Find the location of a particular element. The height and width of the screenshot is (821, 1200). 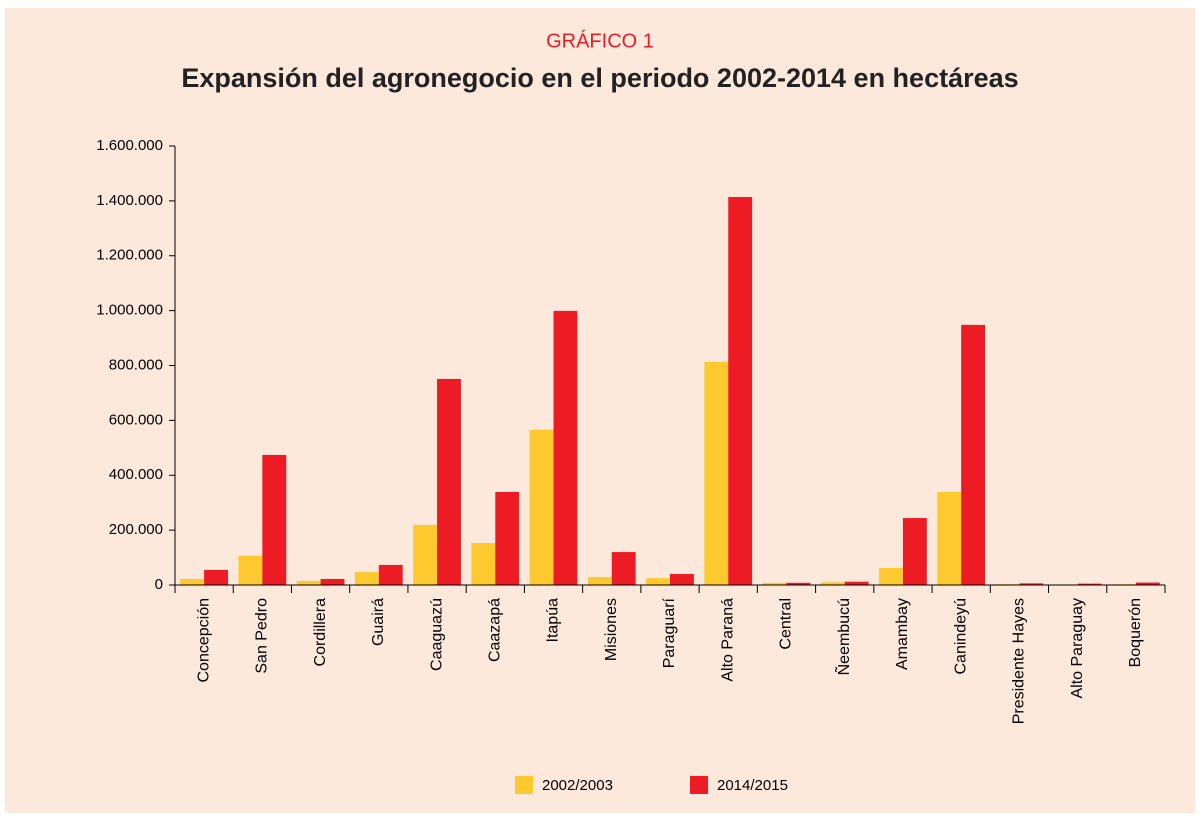

x-tick-label: Amambay is located at coordinates (902, 634).